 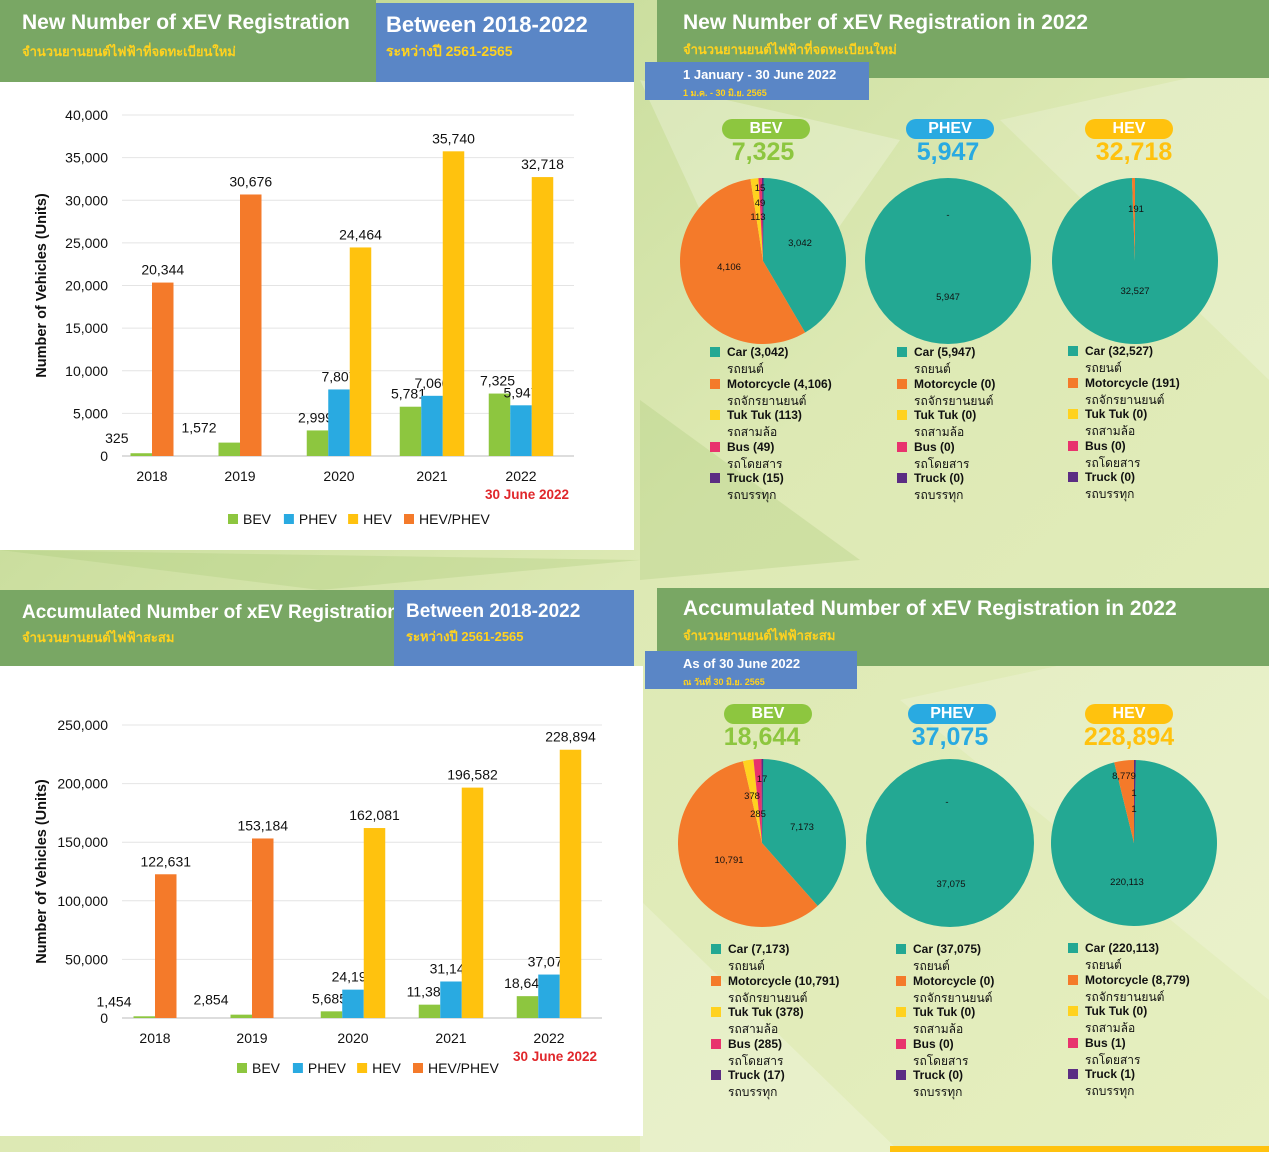 I want to click on pie-slice-label: 113, so click(x=757, y=217).